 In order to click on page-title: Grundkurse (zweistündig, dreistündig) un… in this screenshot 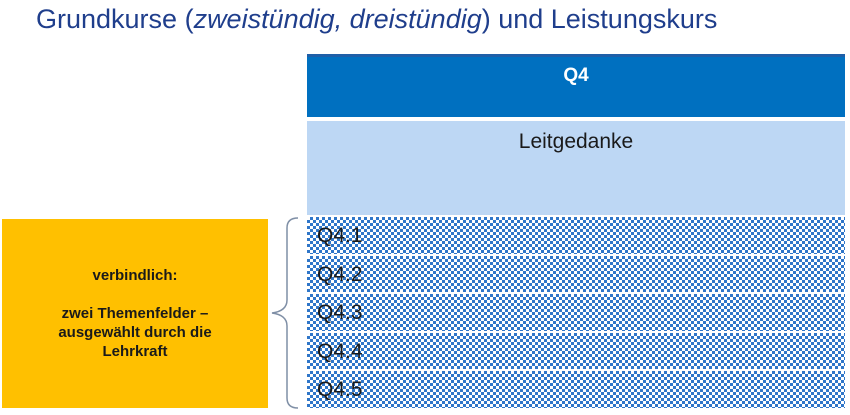, I will do `click(376, 19)`.